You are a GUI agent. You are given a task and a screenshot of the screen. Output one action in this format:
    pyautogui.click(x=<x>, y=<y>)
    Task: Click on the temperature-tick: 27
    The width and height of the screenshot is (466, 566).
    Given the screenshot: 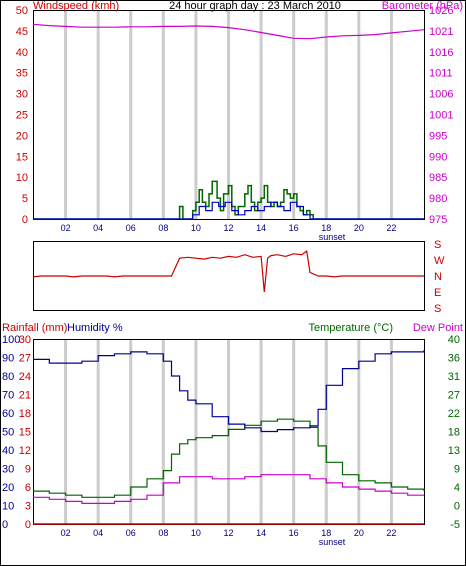 What is the action you would take?
    pyautogui.click(x=454, y=396)
    